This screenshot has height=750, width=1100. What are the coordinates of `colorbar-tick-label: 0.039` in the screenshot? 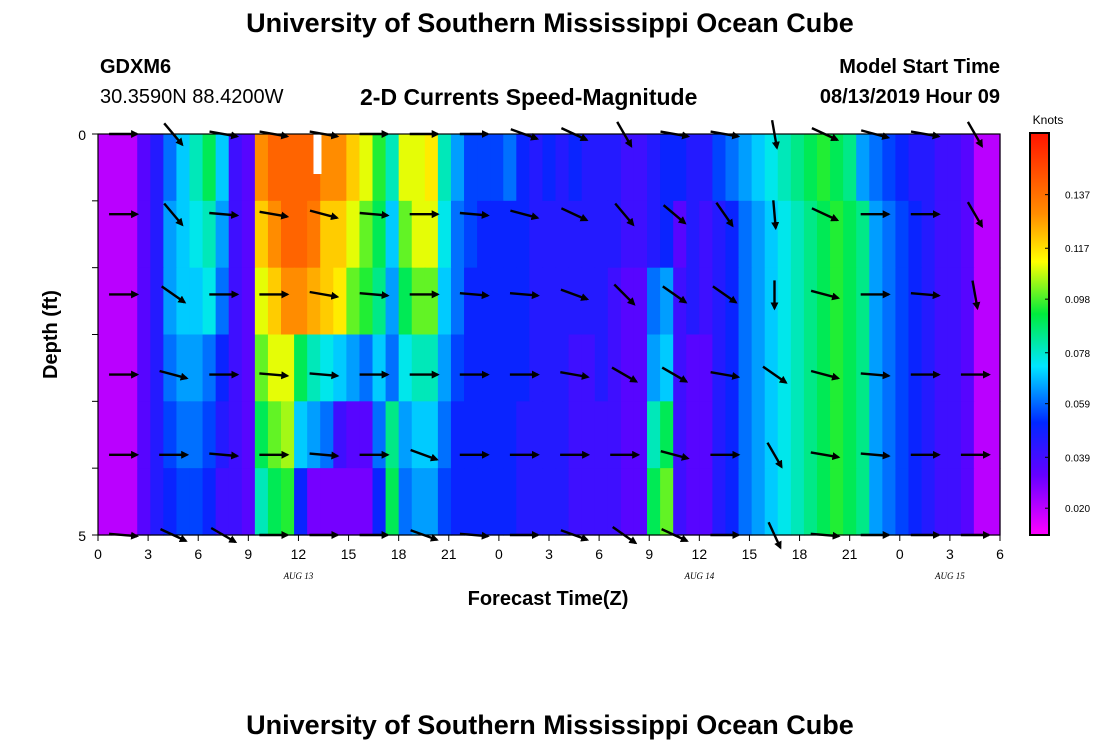 It's located at (1077, 458).